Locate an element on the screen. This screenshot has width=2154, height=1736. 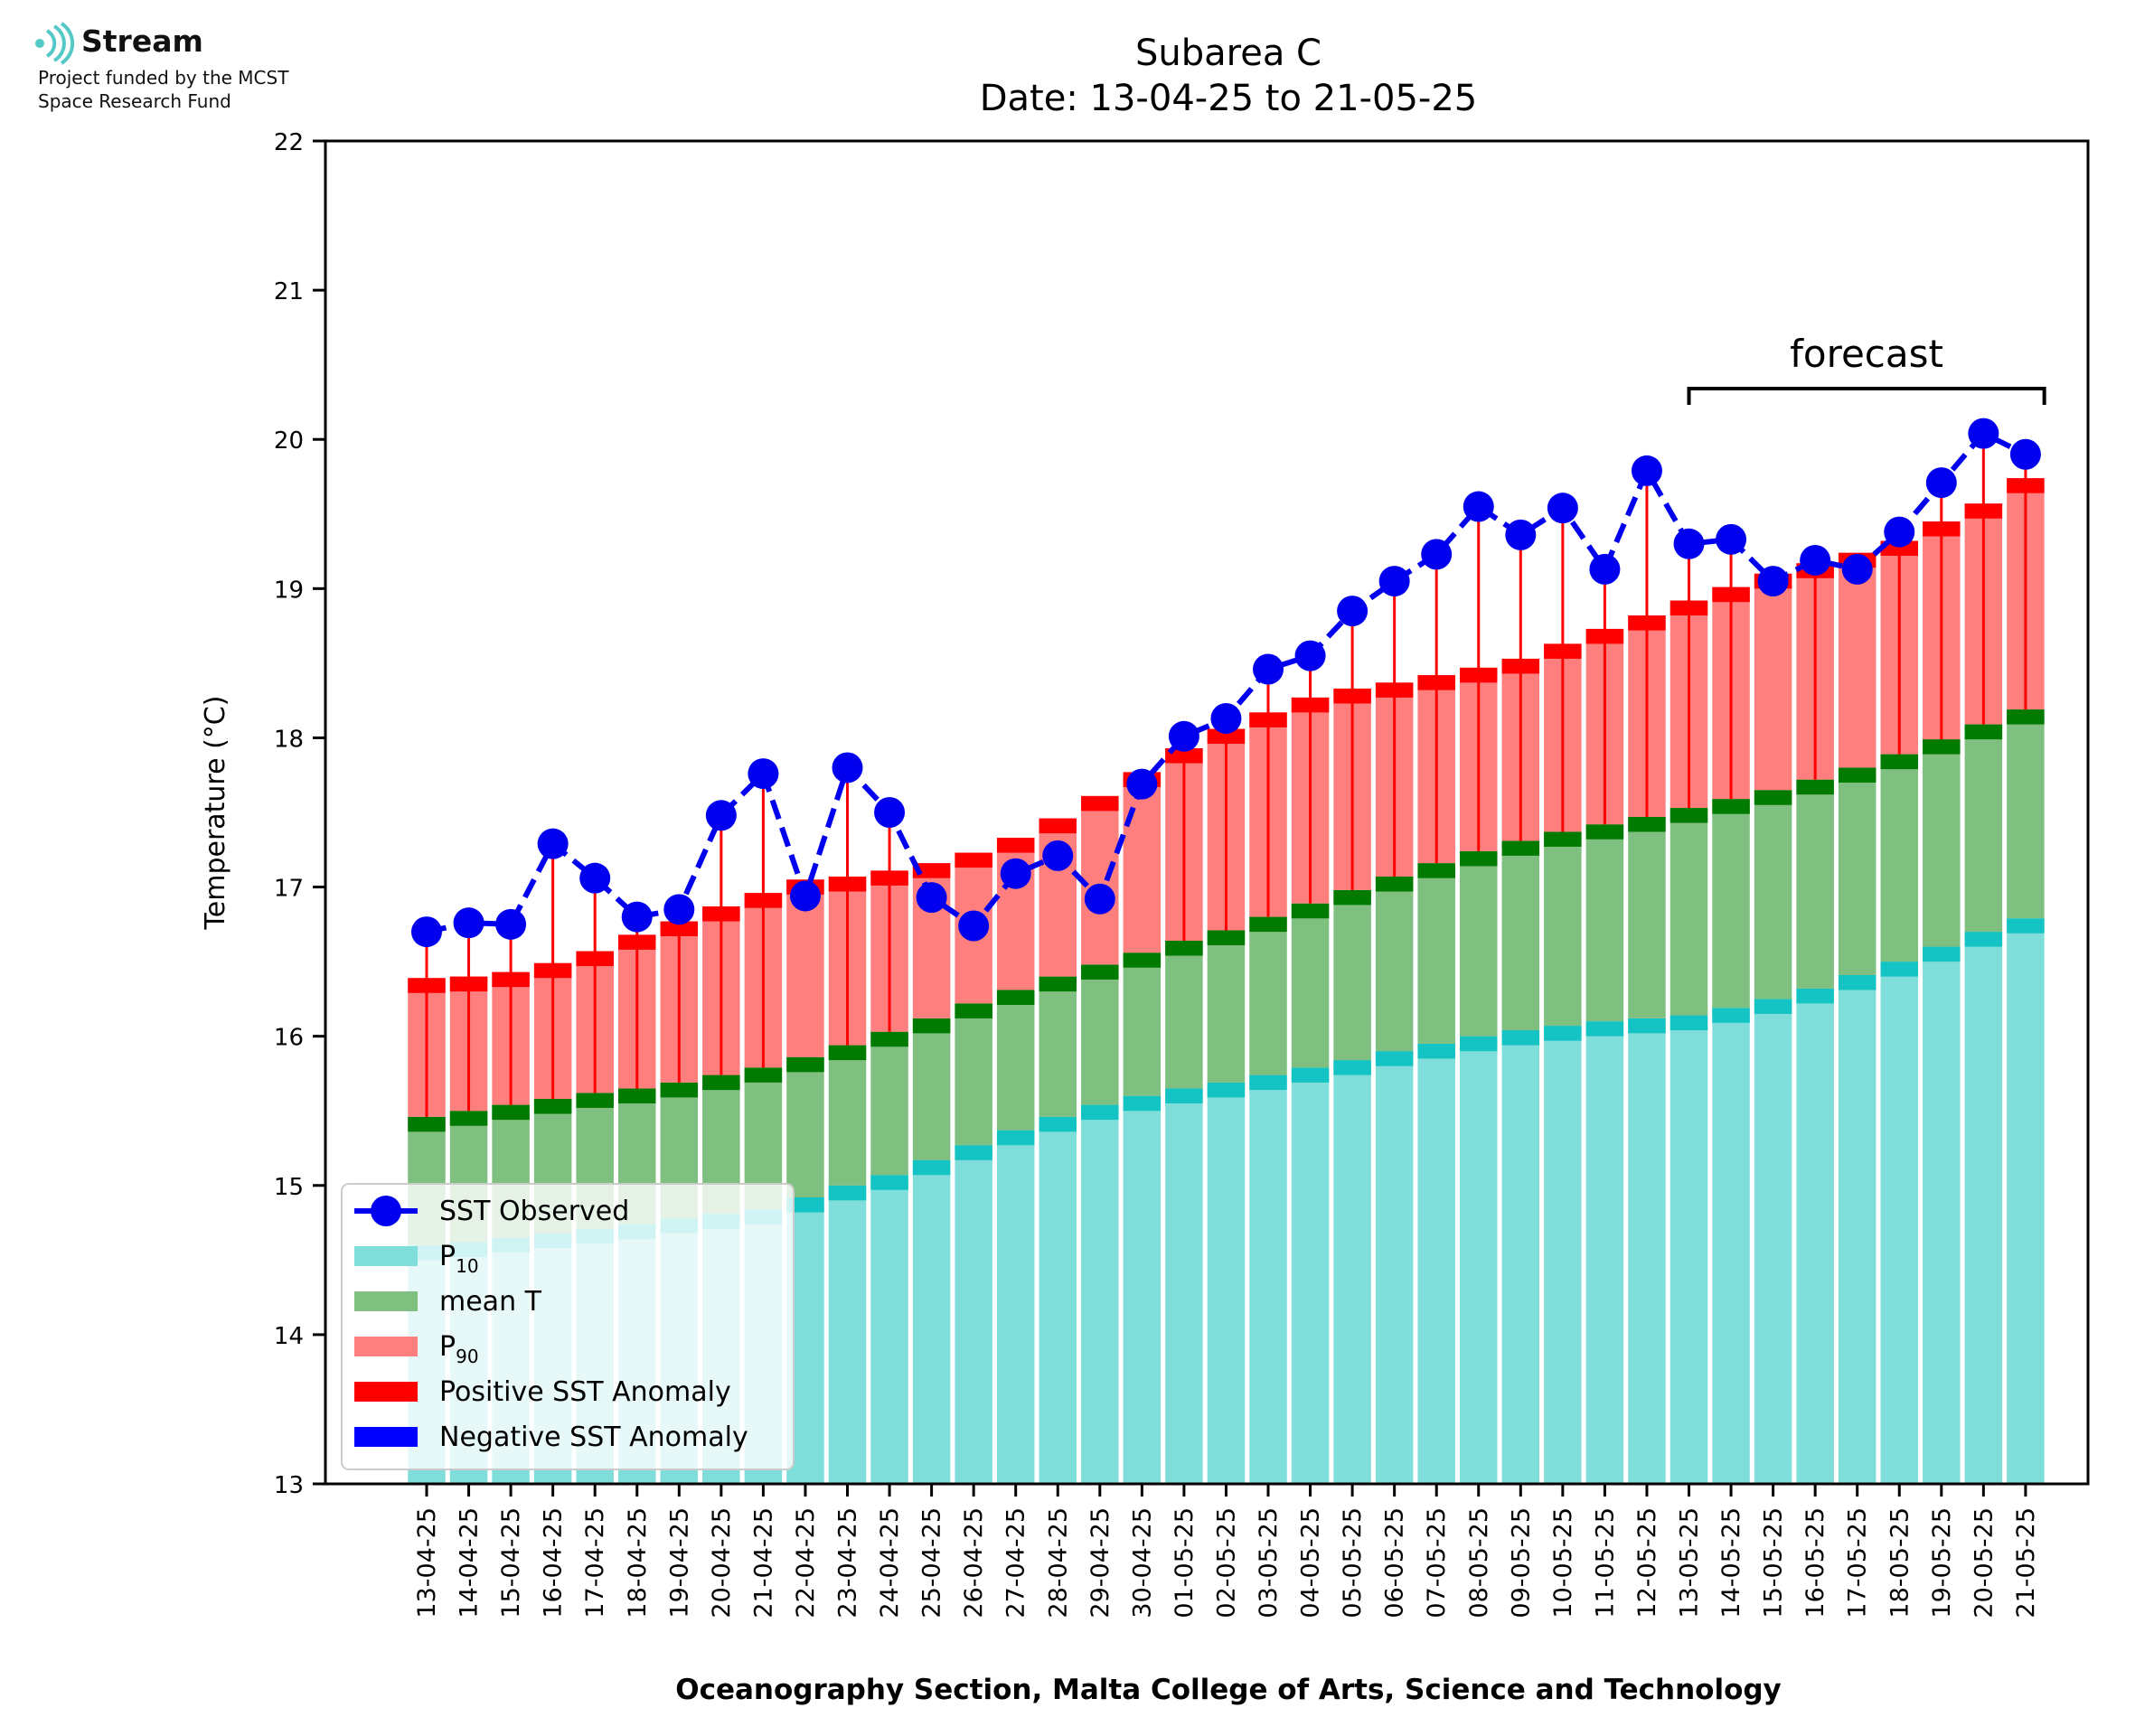
x-tick-label: 17-05-25 is located at coordinates (1858, 1563).